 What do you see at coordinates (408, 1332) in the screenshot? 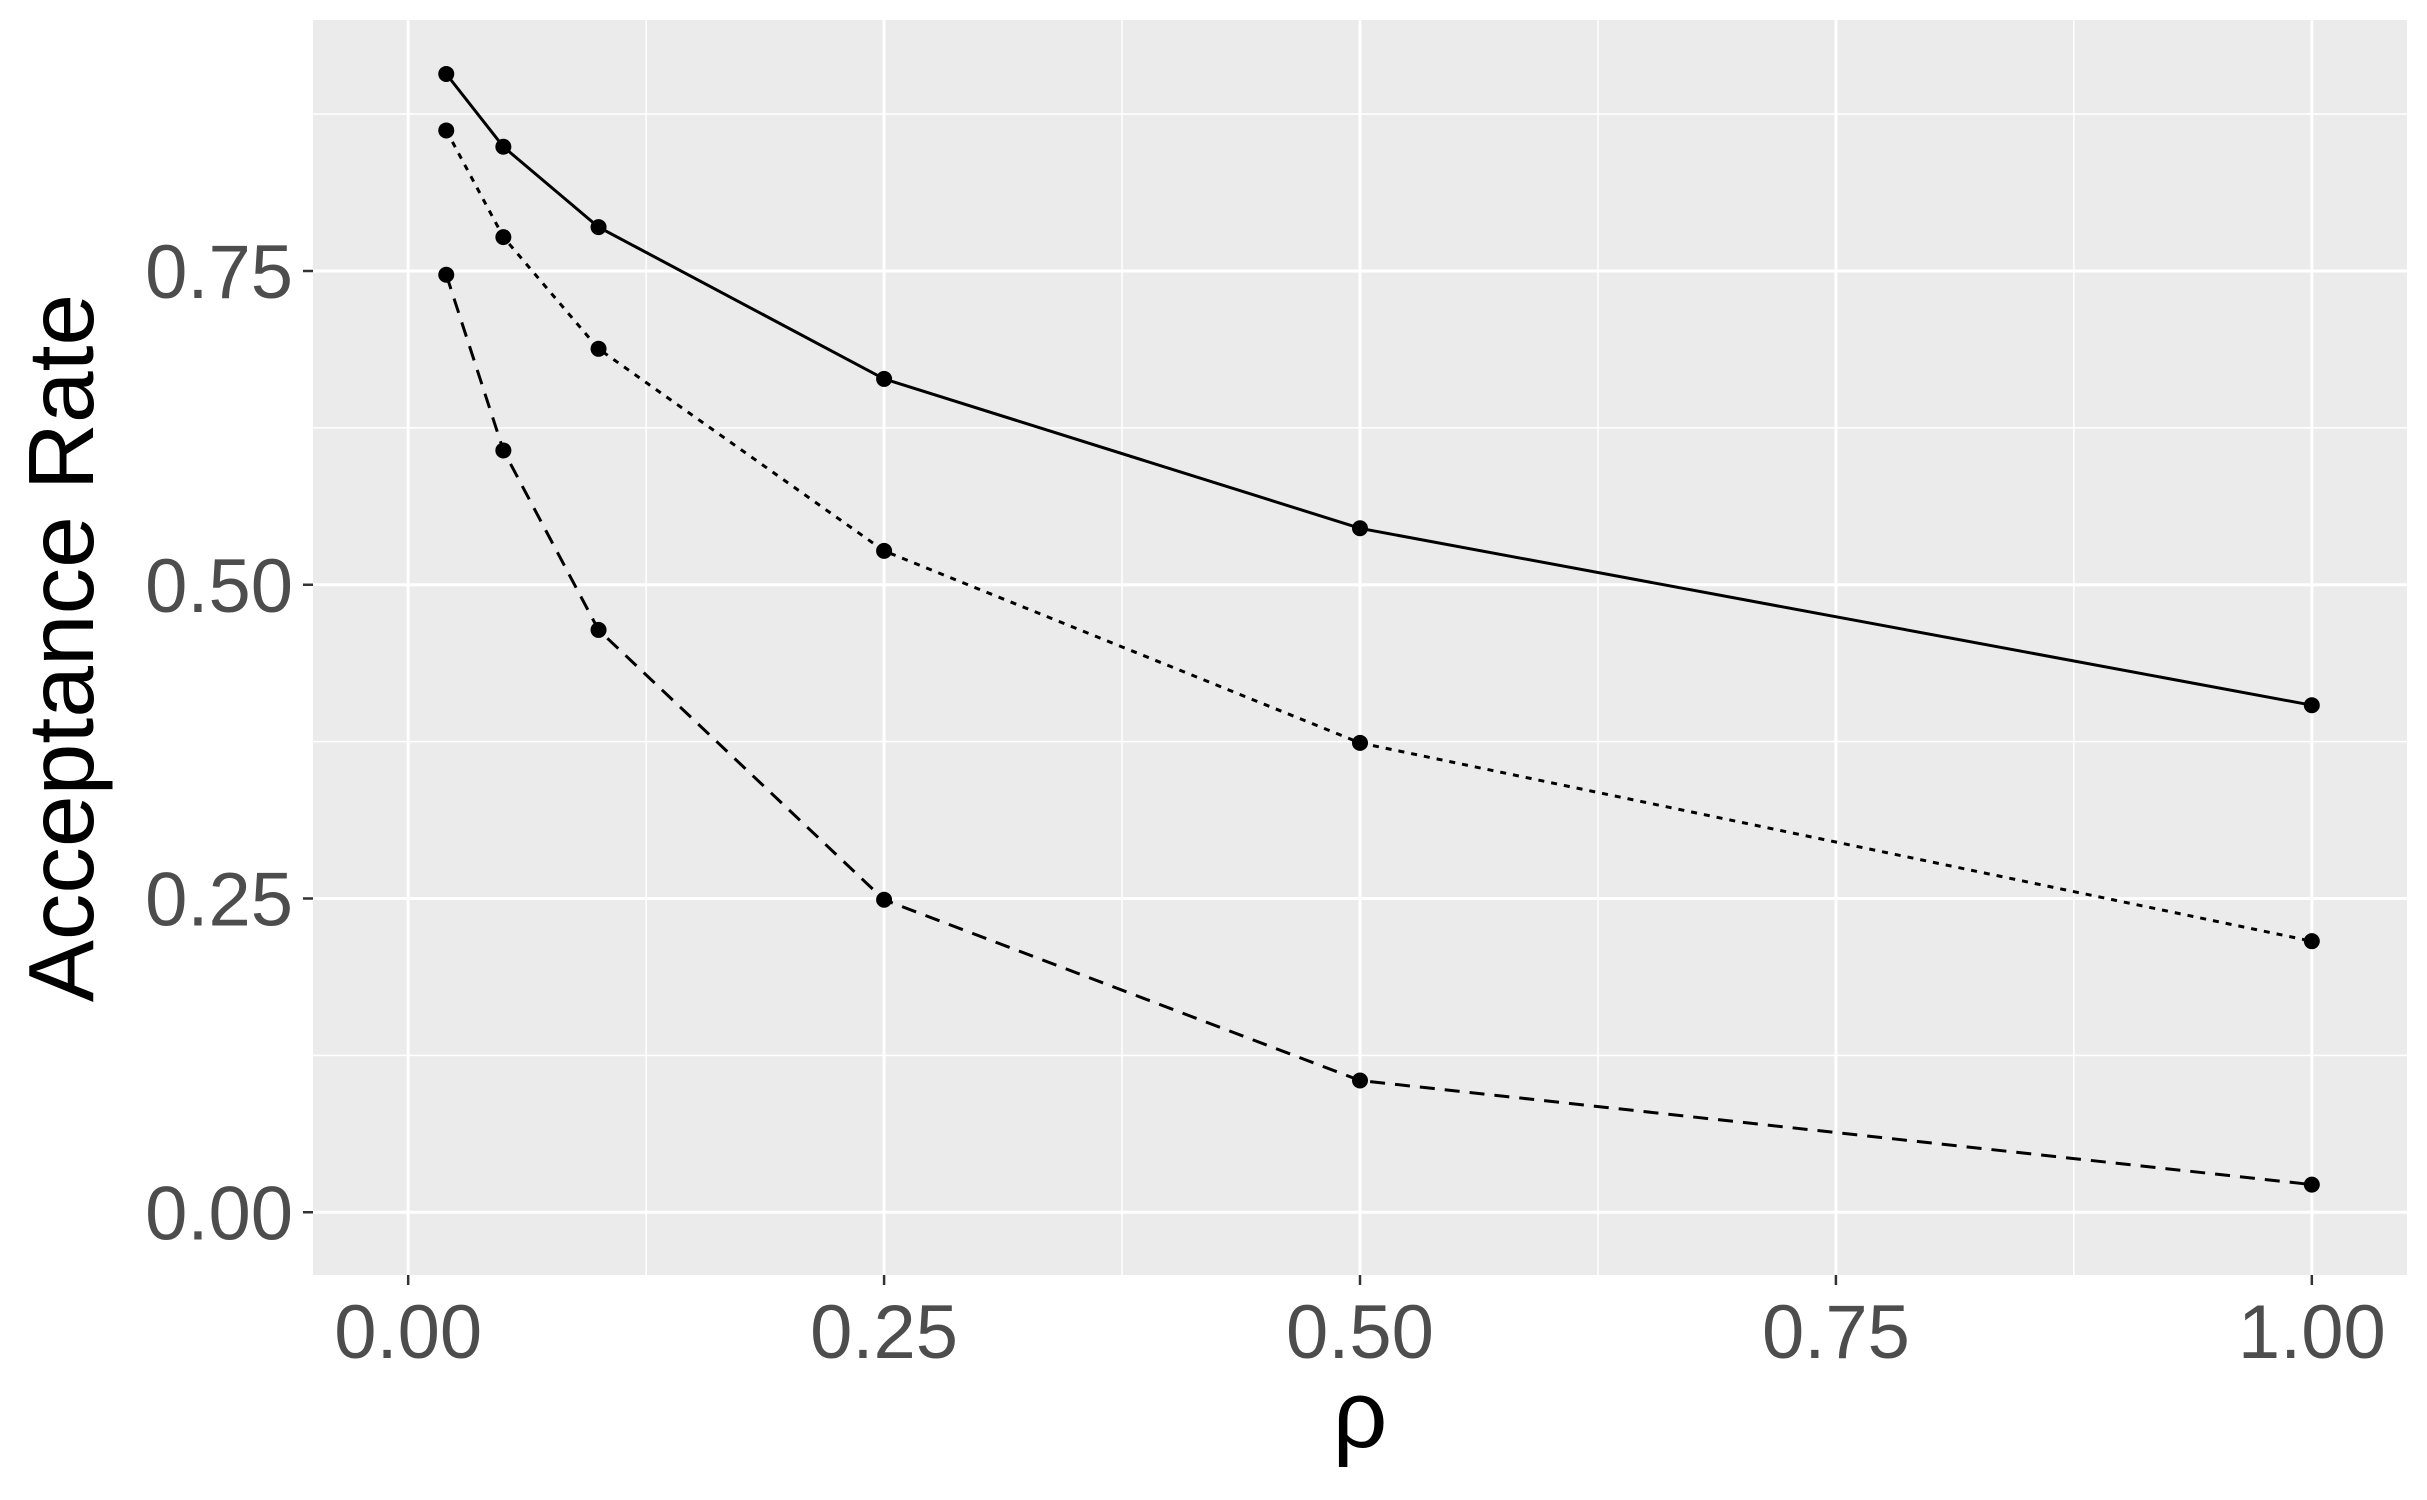
I see `x-tick-label: 0.00` at bounding box center [408, 1332].